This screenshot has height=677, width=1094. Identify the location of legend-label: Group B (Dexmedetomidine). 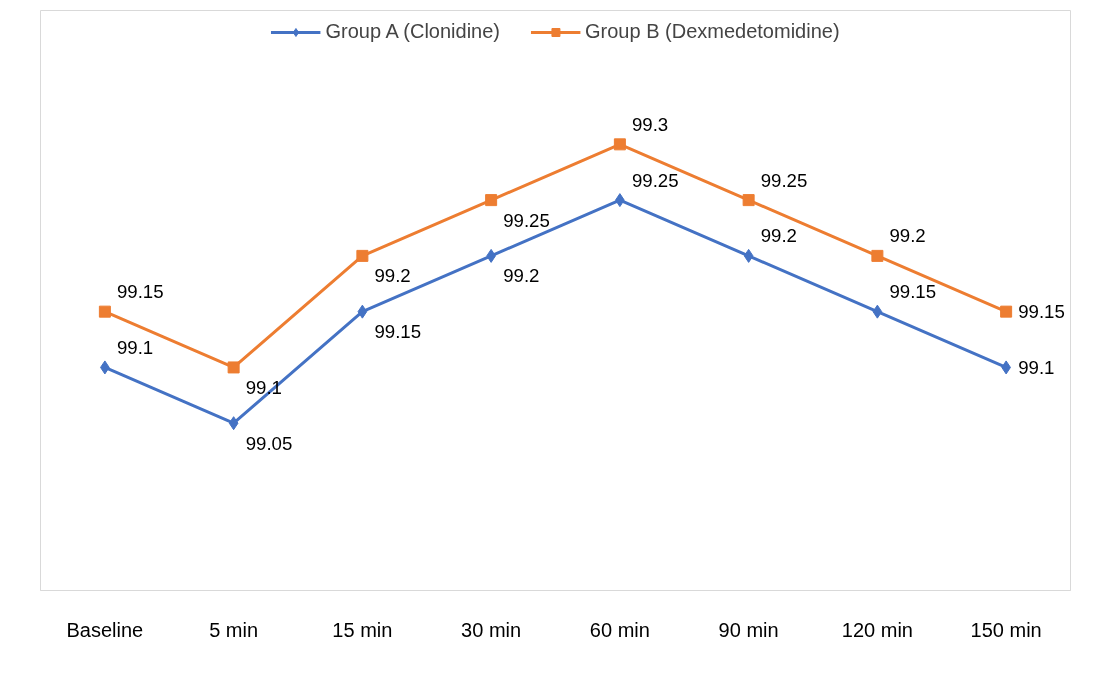
(712, 31).